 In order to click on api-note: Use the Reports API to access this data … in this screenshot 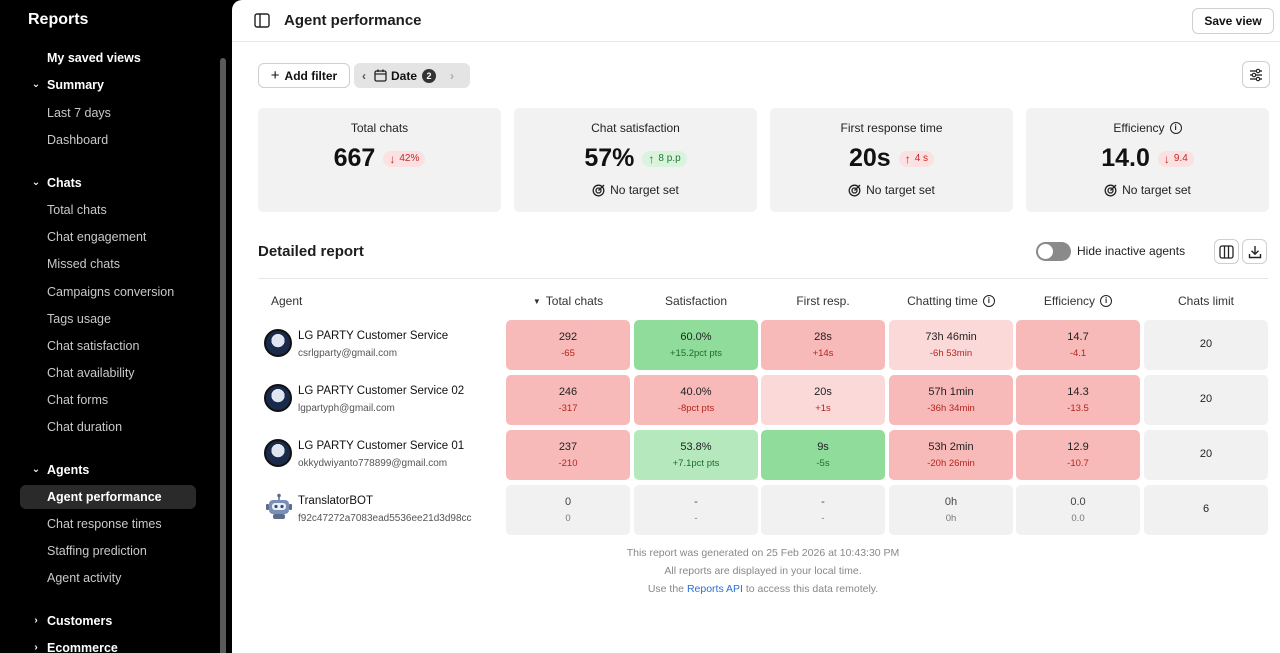, I will do `click(763, 589)`.